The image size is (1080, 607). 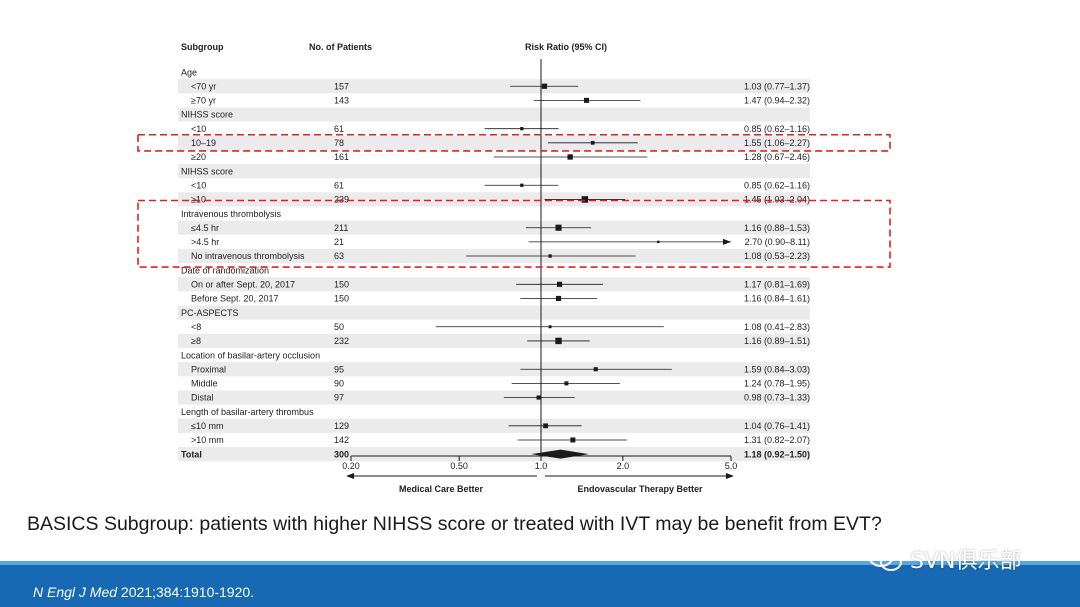 What do you see at coordinates (341, 86) in the screenshot?
I see `patient-count: 157` at bounding box center [341, 86].